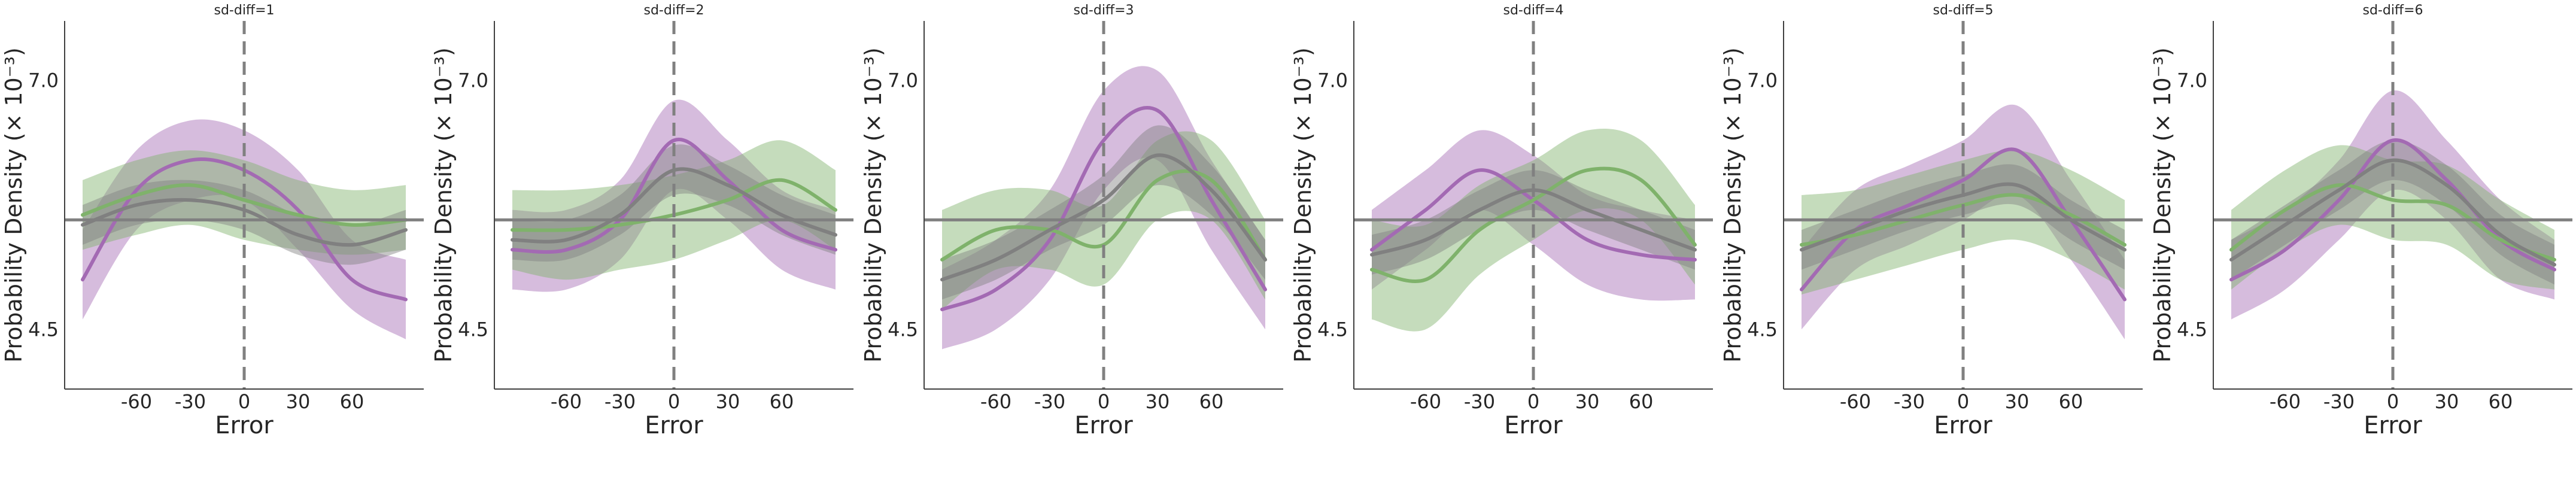 This screenshot has width=2576, height=489. Describe the element at coordinates (674, 10) in the screenshot. I see `panel-title: sd-diff=2` at that location.